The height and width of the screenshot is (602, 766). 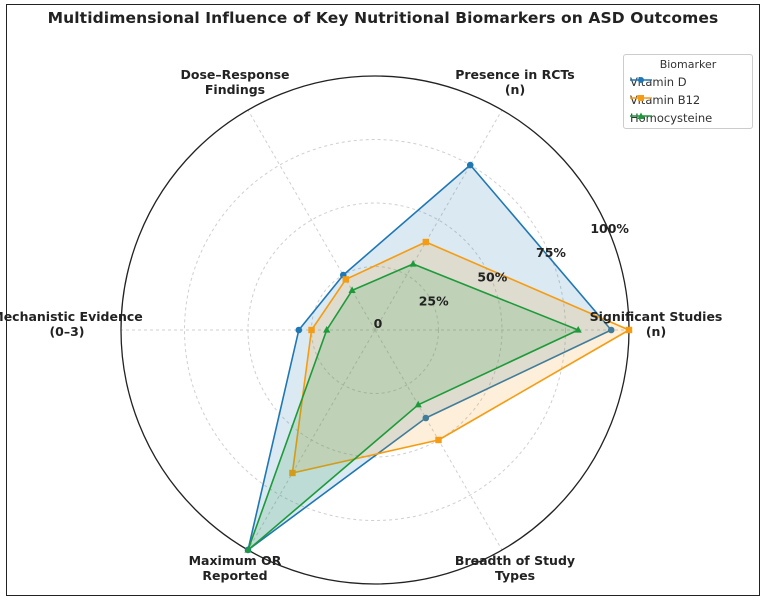 I want to click on axis-label: Presence in RCTs (n), so click(x=515, y=82).